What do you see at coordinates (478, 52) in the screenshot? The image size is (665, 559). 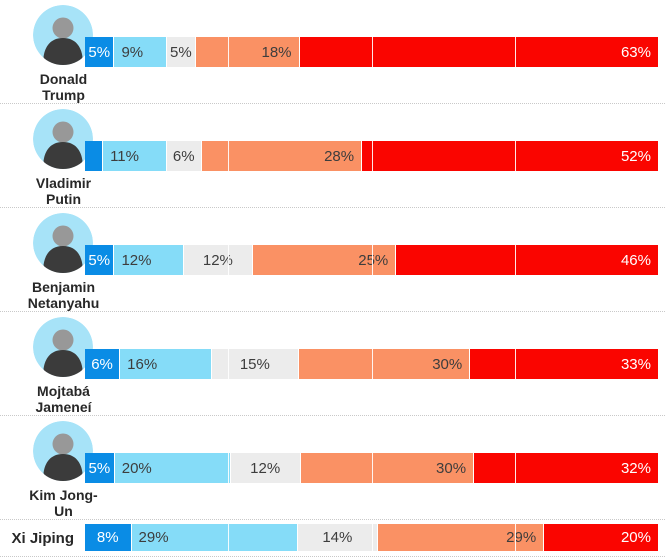 I see `bar-segment-red: 63%` at bounding box center [478, 52].